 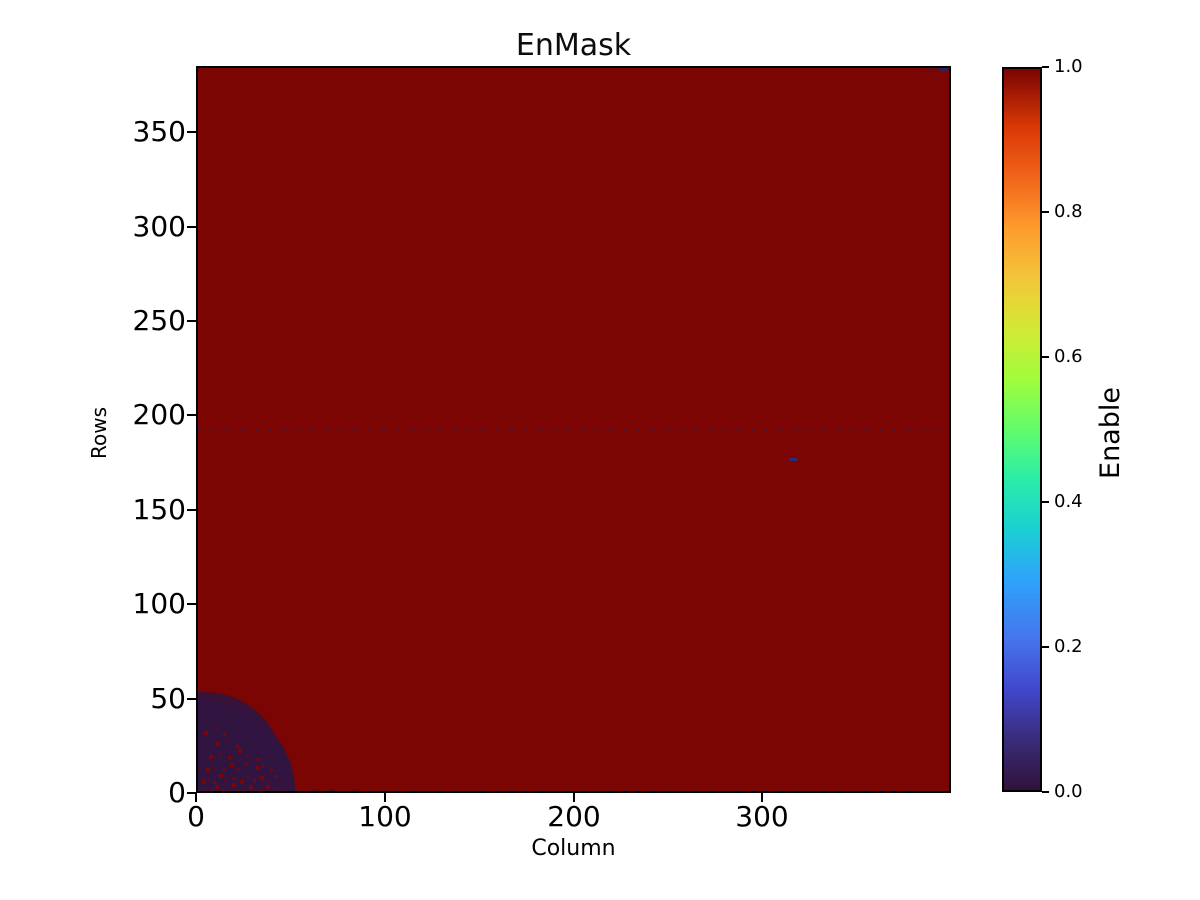 What do you see at coordinates (1110, 433) in the screenshot?
I see `colorbar-label: Enable` at bounding box center [1110, 433].